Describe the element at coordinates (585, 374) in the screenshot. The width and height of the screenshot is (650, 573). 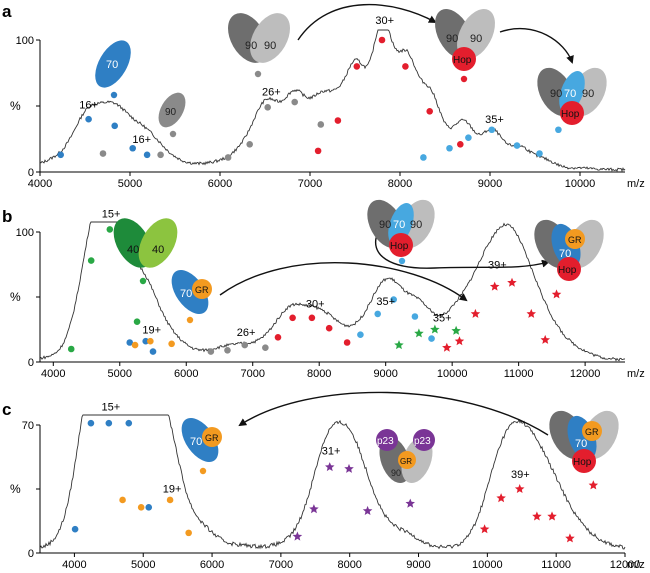
I see `x-tick-label: 12000` at that location.